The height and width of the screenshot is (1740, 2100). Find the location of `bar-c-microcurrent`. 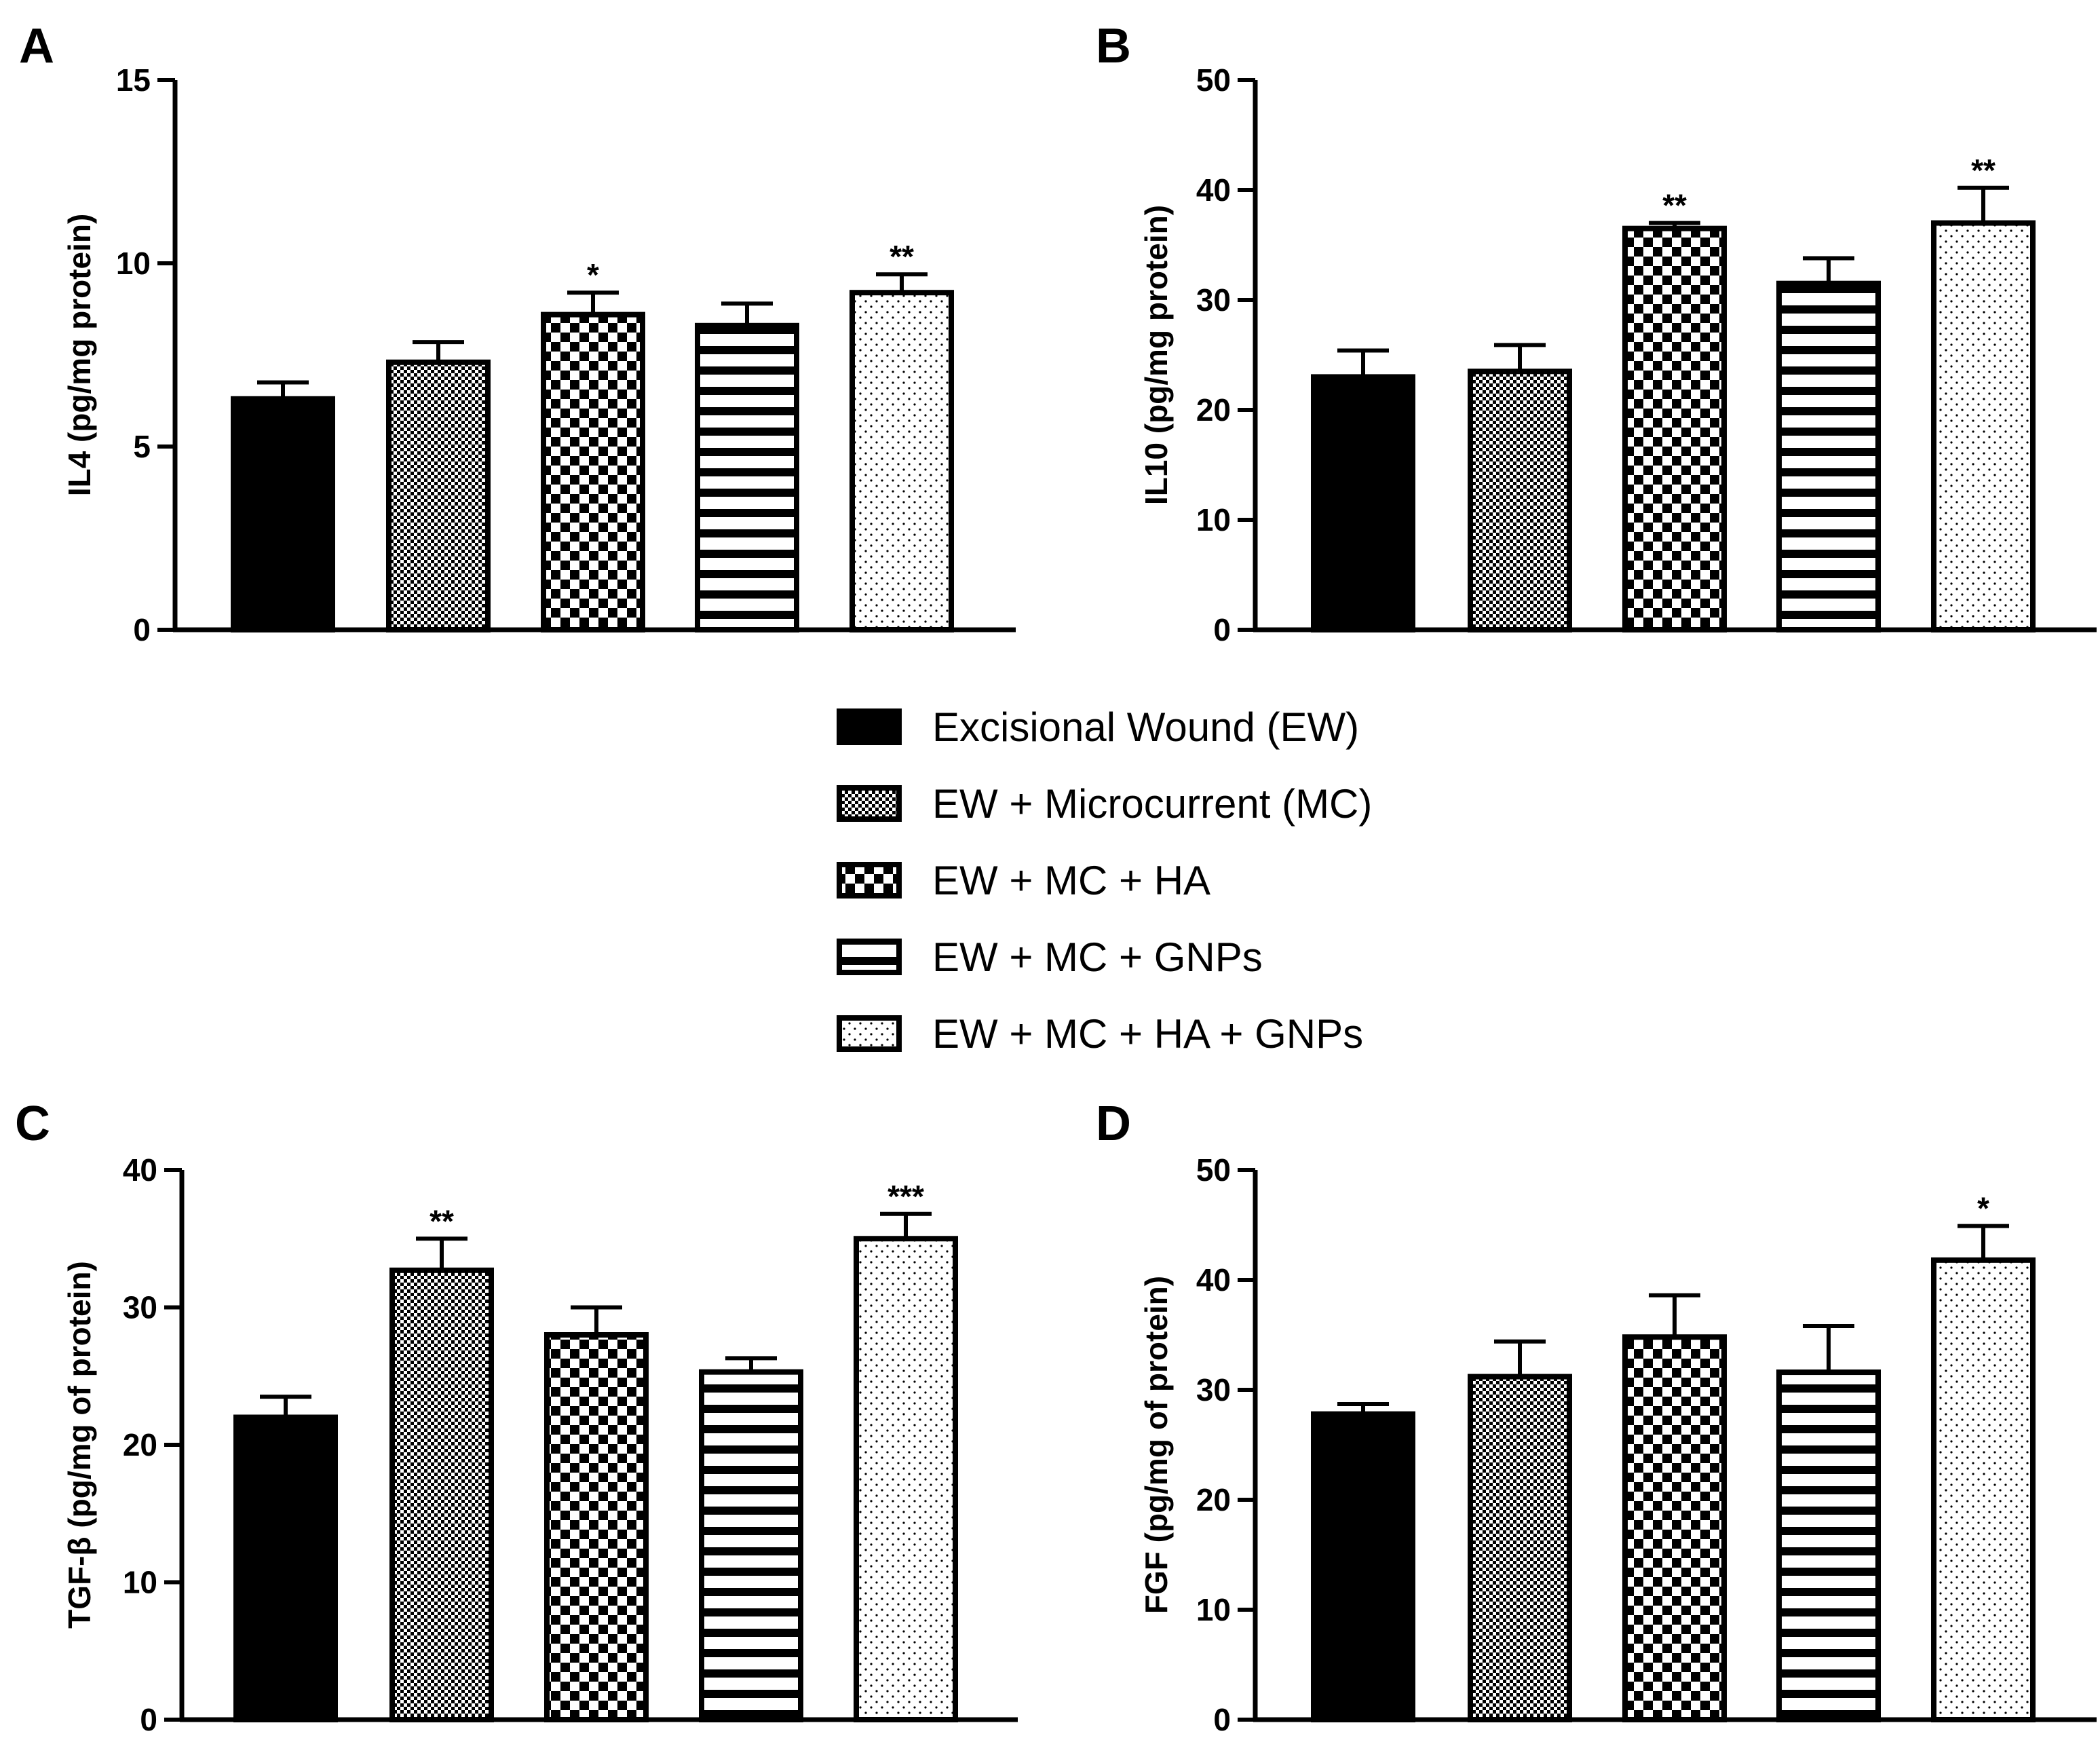

bar-c-microcurrent is located at coordinates (441, 1494).